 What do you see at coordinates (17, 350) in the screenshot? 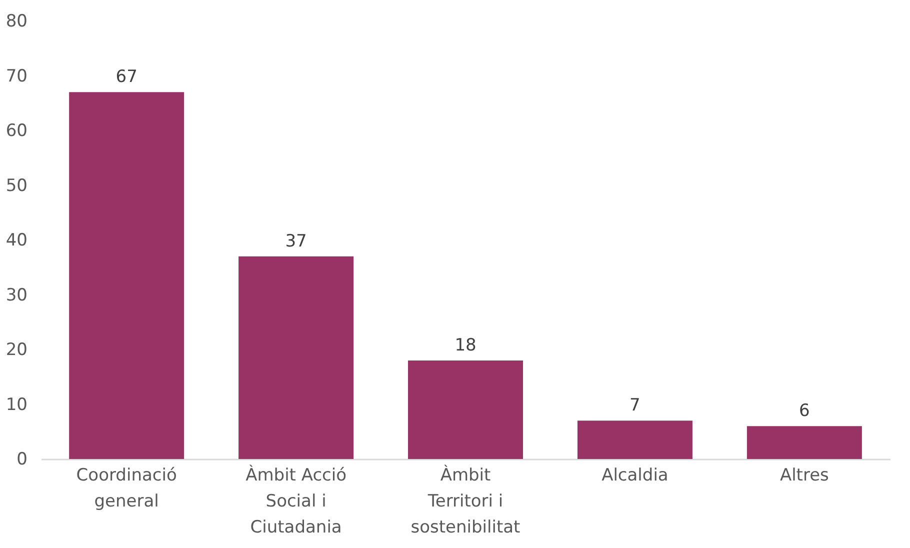
I see `y-tick-label: 20` at bounding box center [17, 350].